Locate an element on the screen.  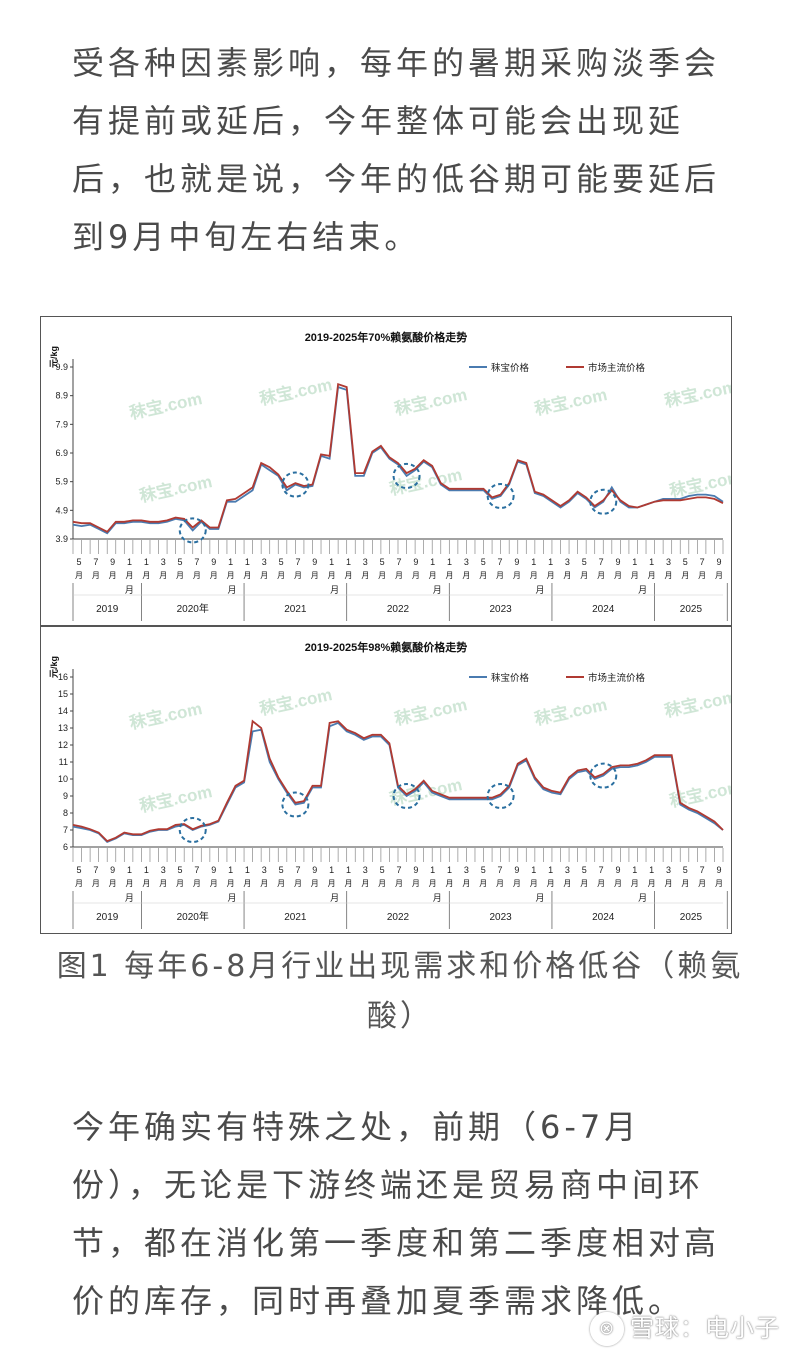
year-label: 2021 is located at coordinates (295, 917).